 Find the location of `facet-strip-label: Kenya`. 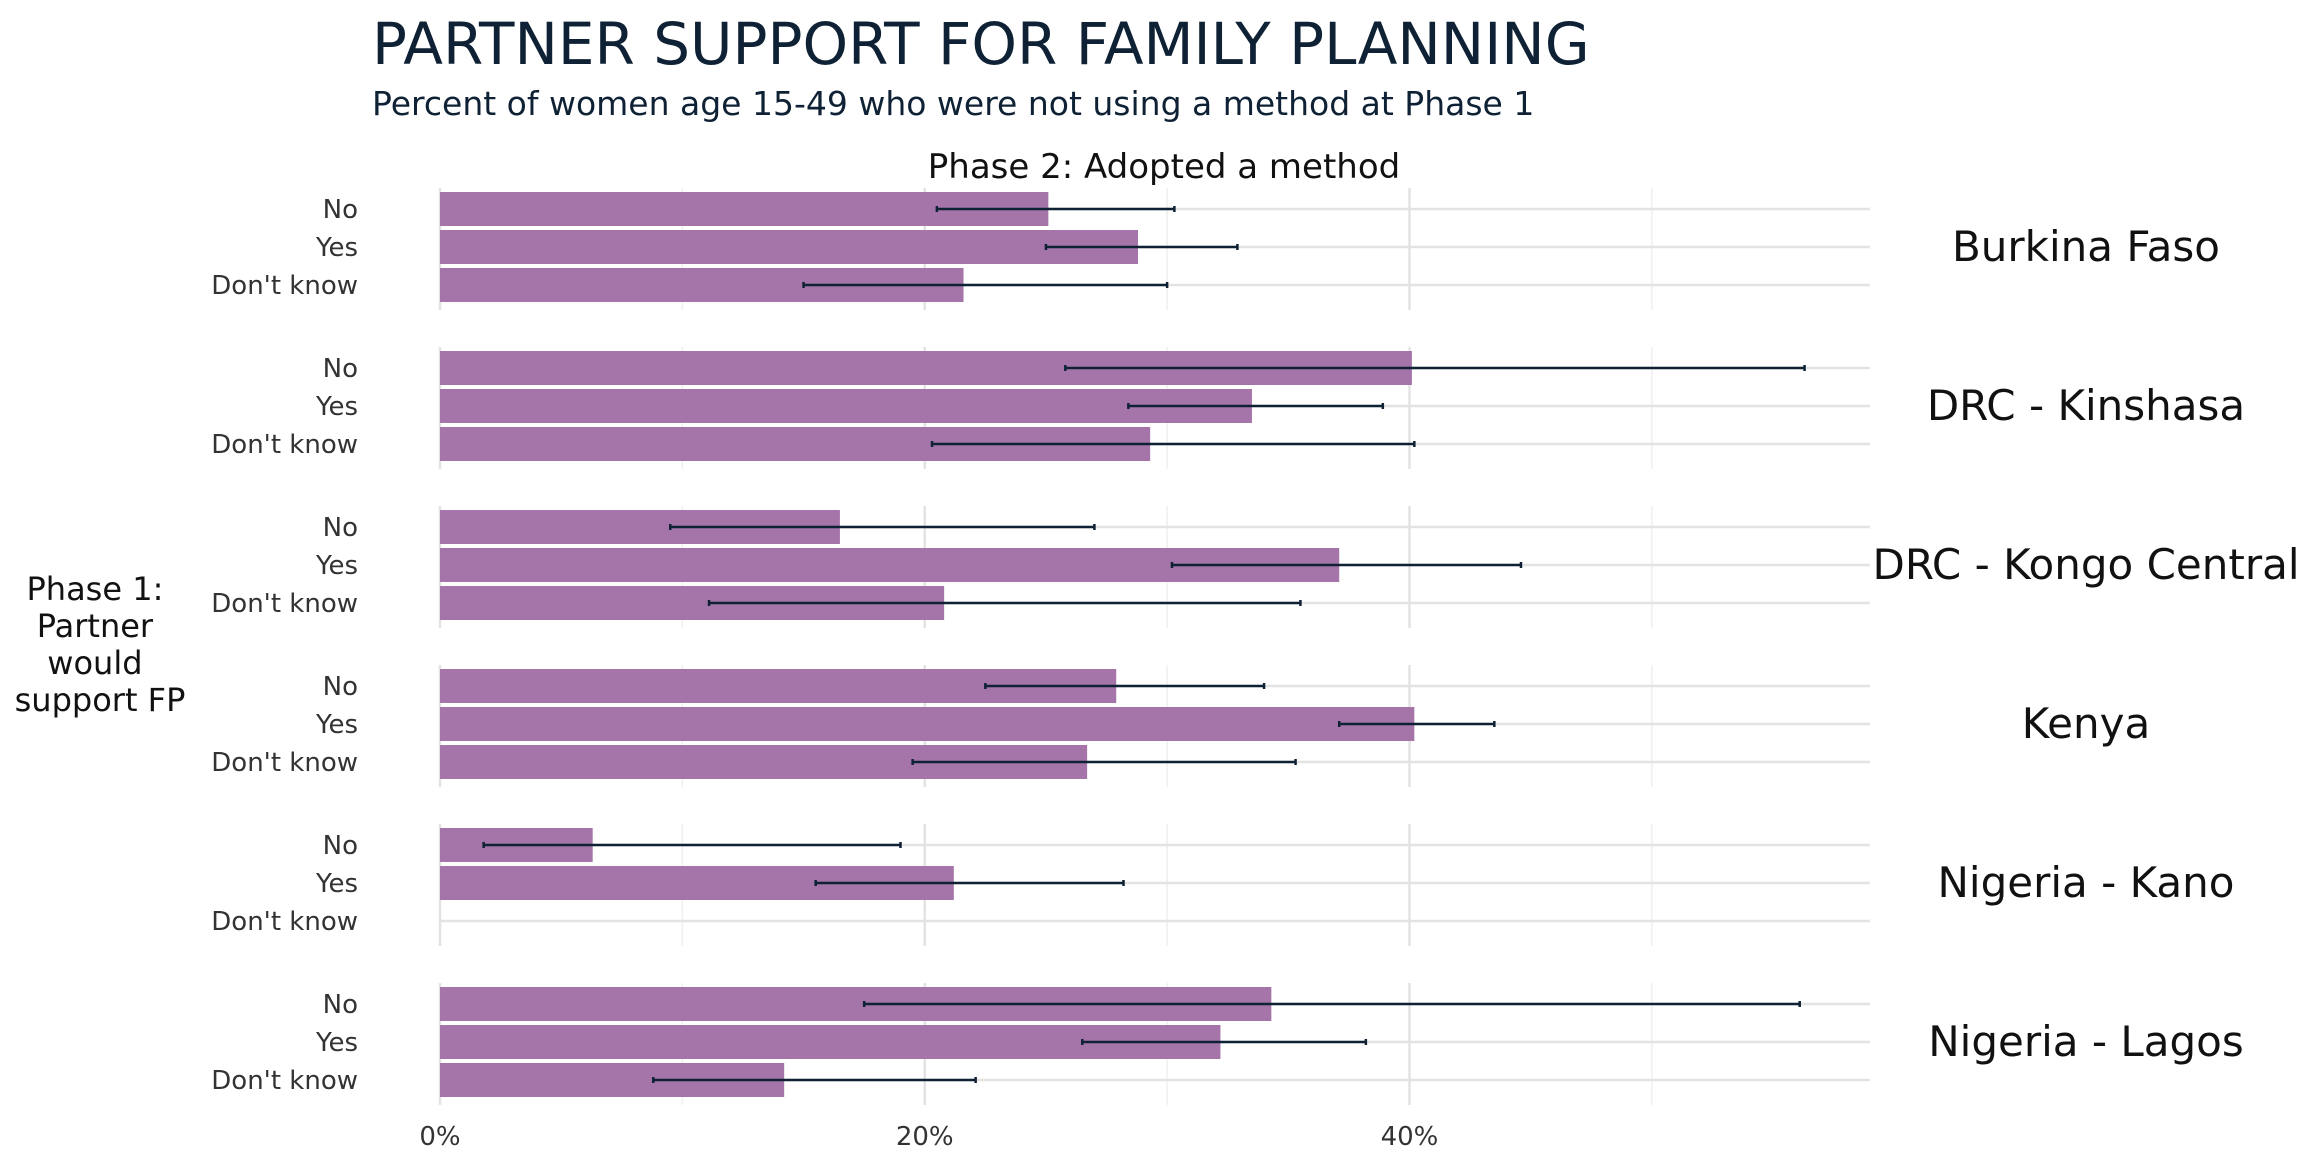

facet-strip-label: Kenya is located at coordinates (2086, 723).